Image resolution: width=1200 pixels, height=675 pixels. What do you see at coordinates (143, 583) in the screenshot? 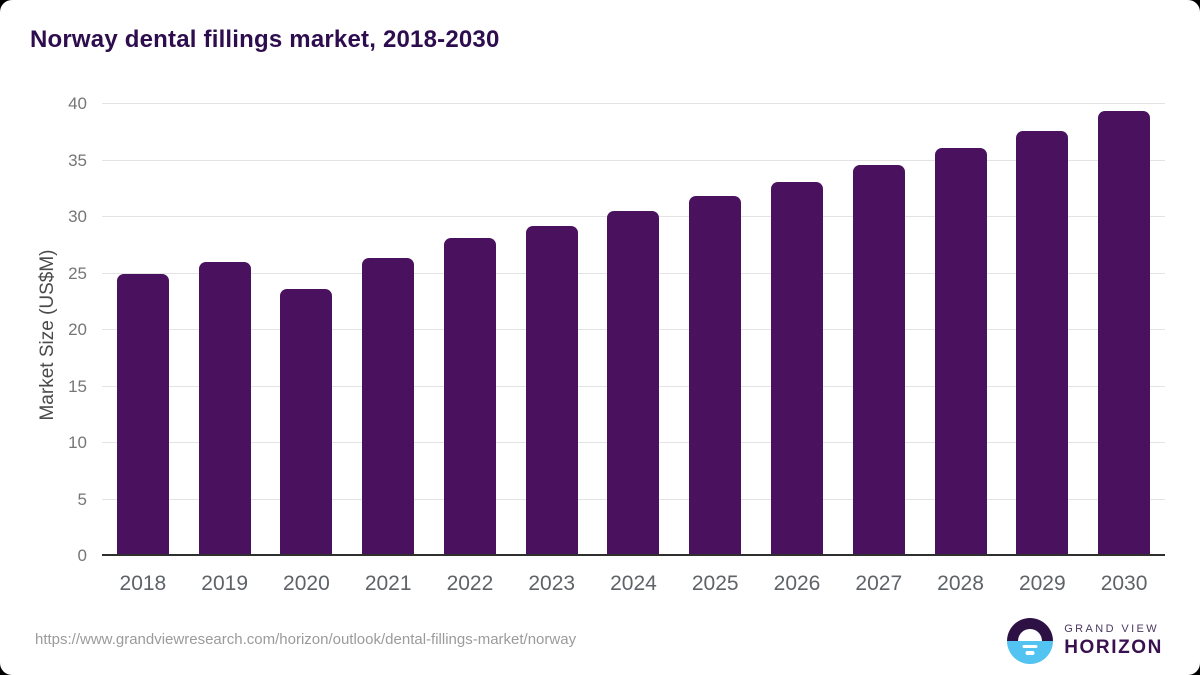
I see `x-tick-label-2018: 2018` at bounding box center [143, 583].